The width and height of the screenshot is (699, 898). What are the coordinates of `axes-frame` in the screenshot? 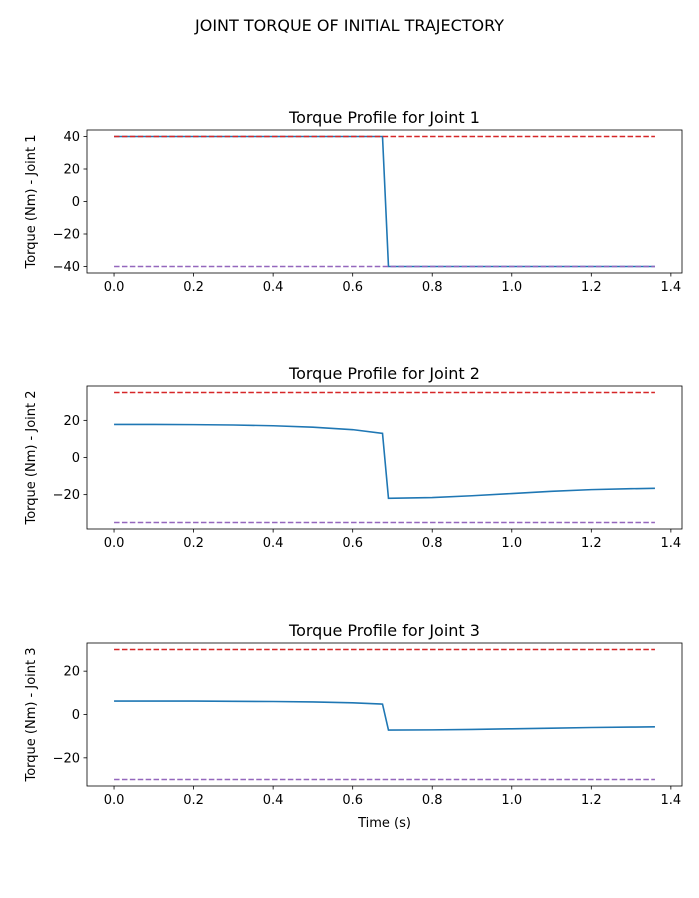 It's located at (384, 201).